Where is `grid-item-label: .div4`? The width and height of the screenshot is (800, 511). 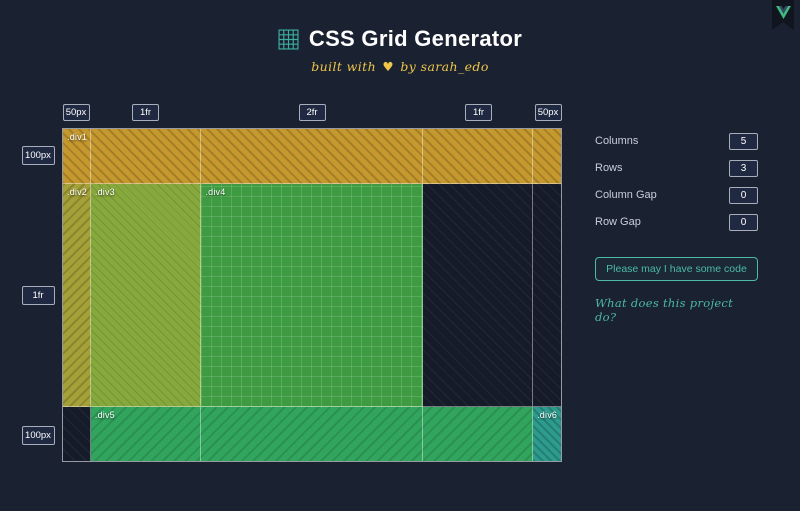 grid-item-label: .div4 is located at coordinates (215, 191).